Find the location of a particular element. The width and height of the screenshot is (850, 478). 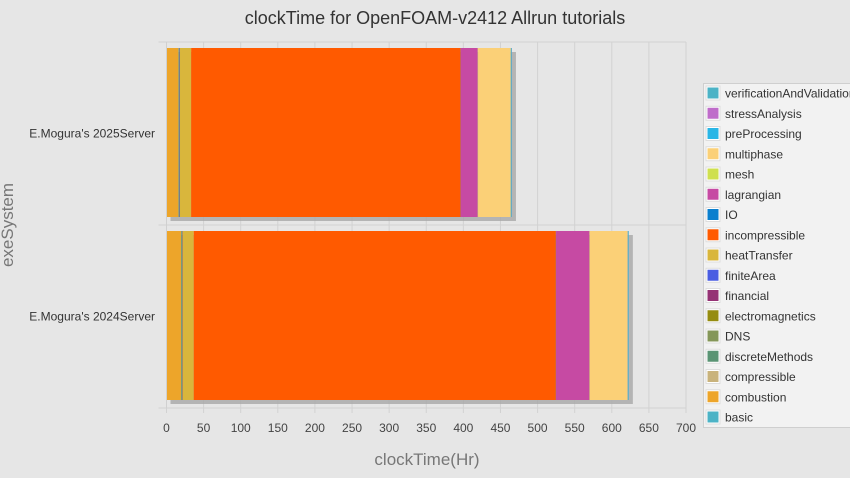

legend-item-label: IO is located at coordinates (731, 215).